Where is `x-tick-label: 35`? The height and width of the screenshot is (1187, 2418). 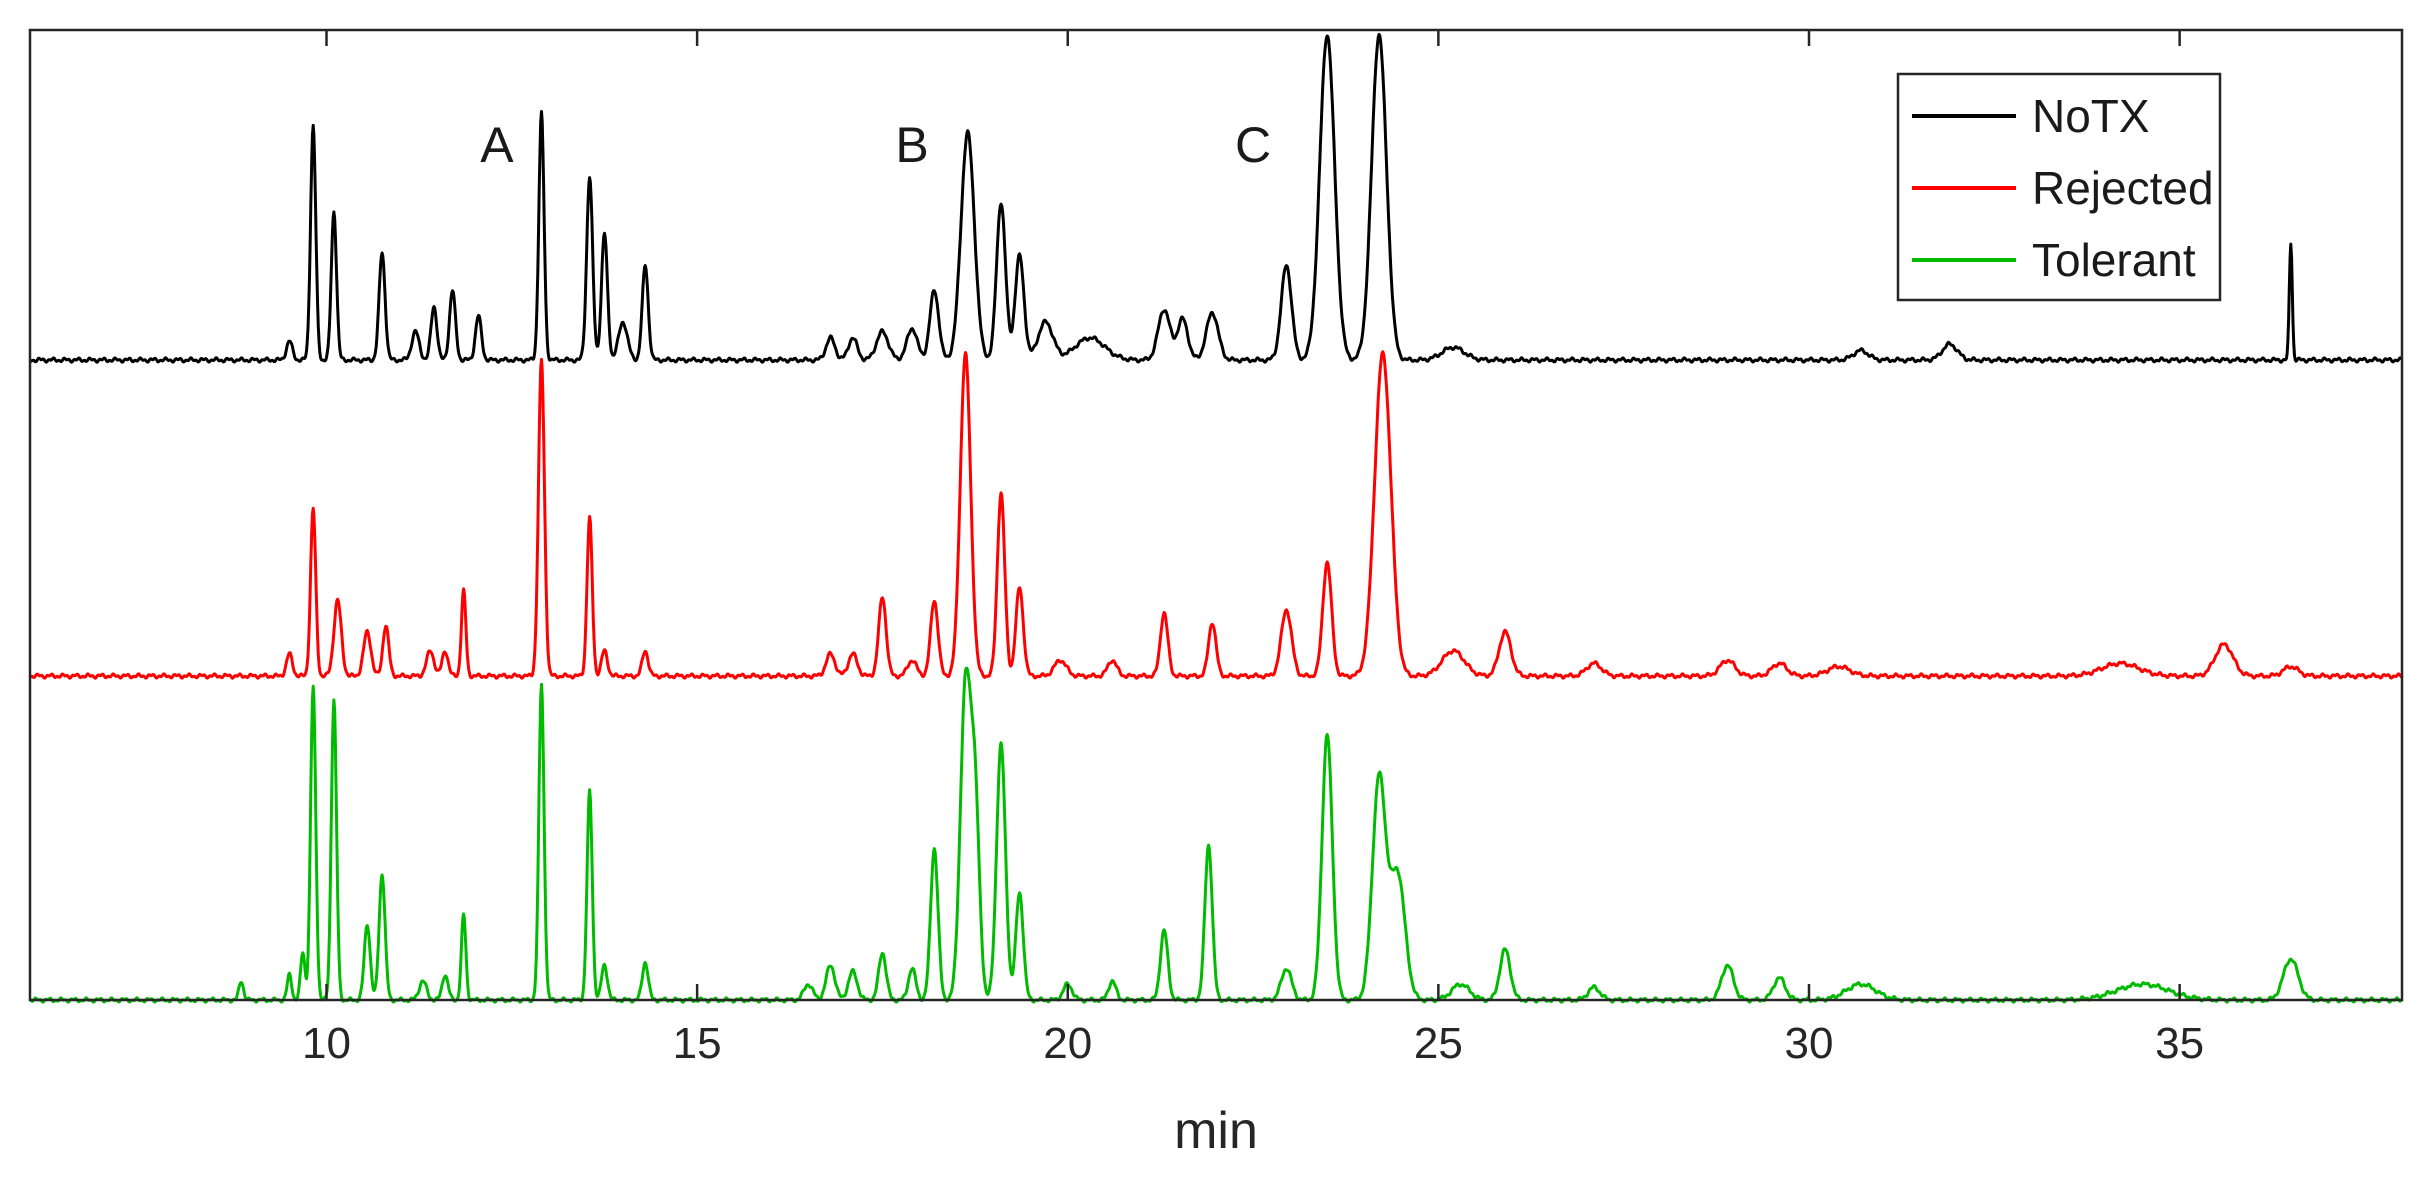
x-tick-label: 35 is located at coordinates (2179, 1043).